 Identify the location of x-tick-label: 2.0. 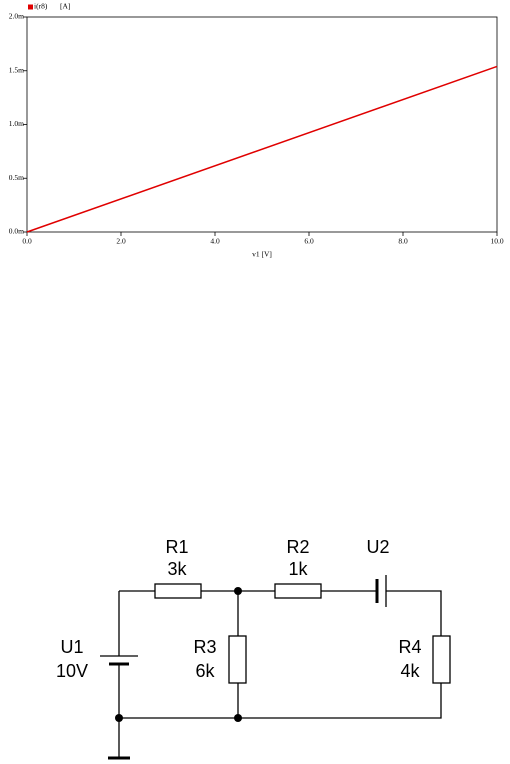
(121, 241).